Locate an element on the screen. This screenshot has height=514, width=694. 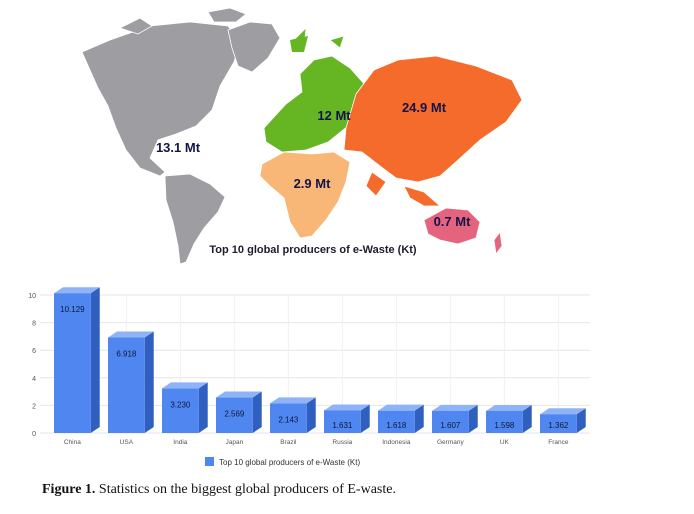
oceania-value-label: 0.7 Mt is located at coordinates (453, 221).